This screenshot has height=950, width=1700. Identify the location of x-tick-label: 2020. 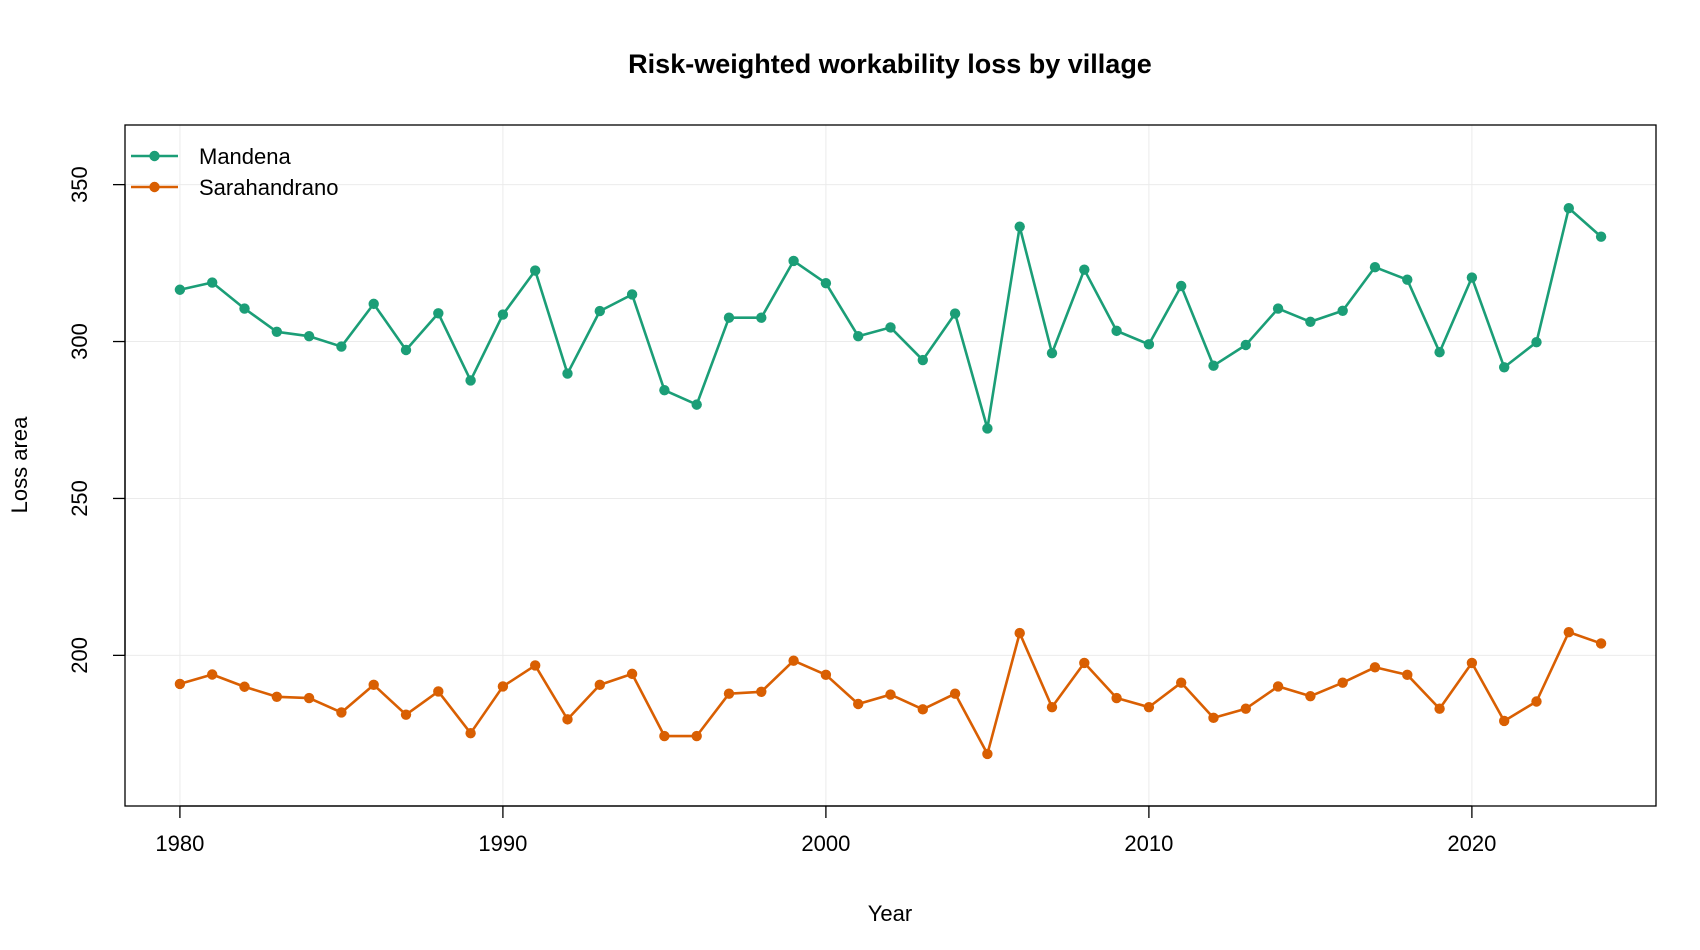
(1471, 843).